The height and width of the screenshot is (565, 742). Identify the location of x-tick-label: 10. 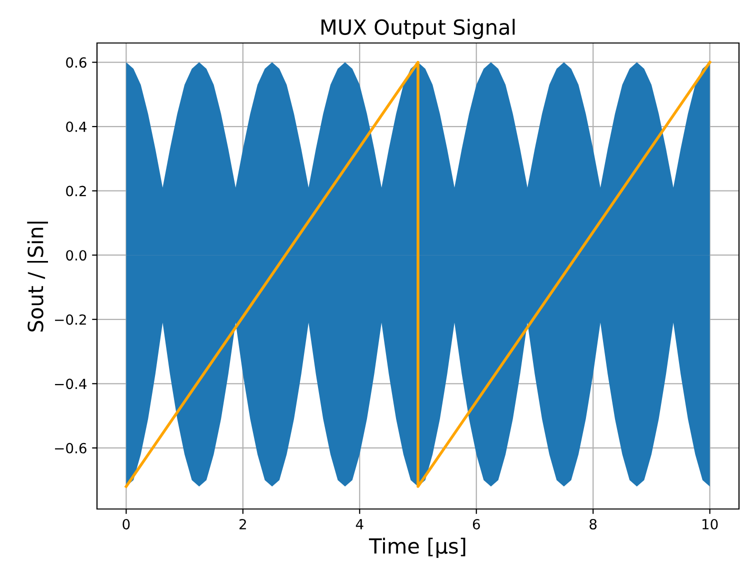
(710, 524).